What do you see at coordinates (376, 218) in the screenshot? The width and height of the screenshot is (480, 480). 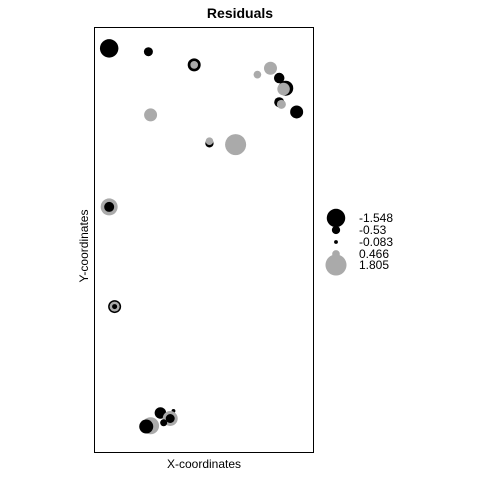 I see `legend-label-0: -1.548` at bounding box center [376, 218].